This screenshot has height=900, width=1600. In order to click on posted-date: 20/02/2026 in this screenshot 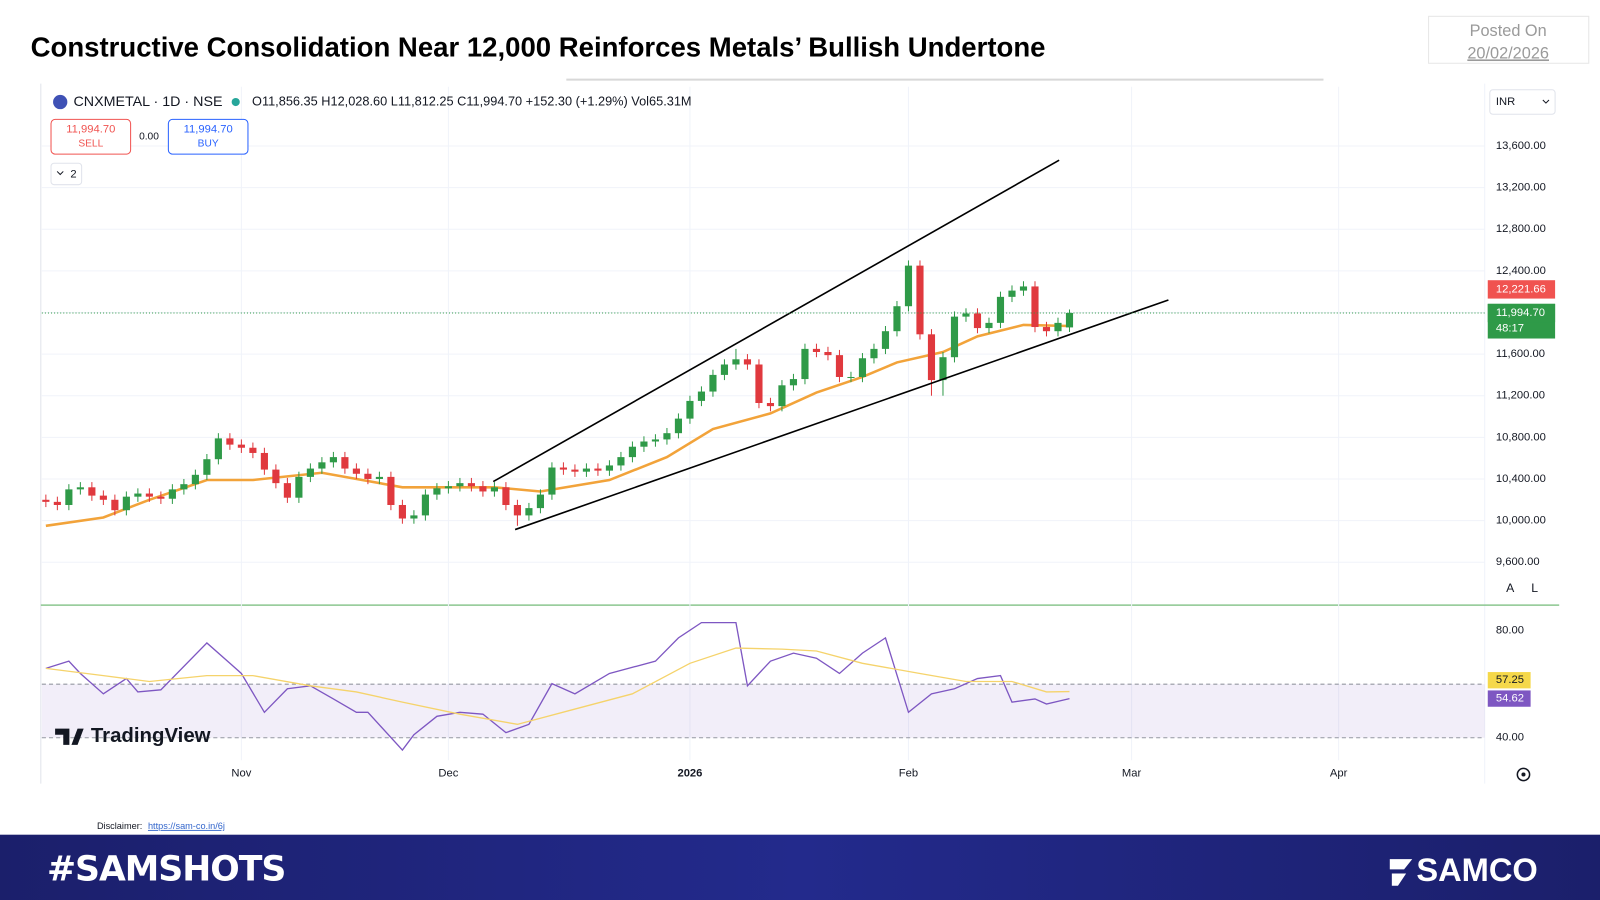, I will do `click(1508, 53)`.